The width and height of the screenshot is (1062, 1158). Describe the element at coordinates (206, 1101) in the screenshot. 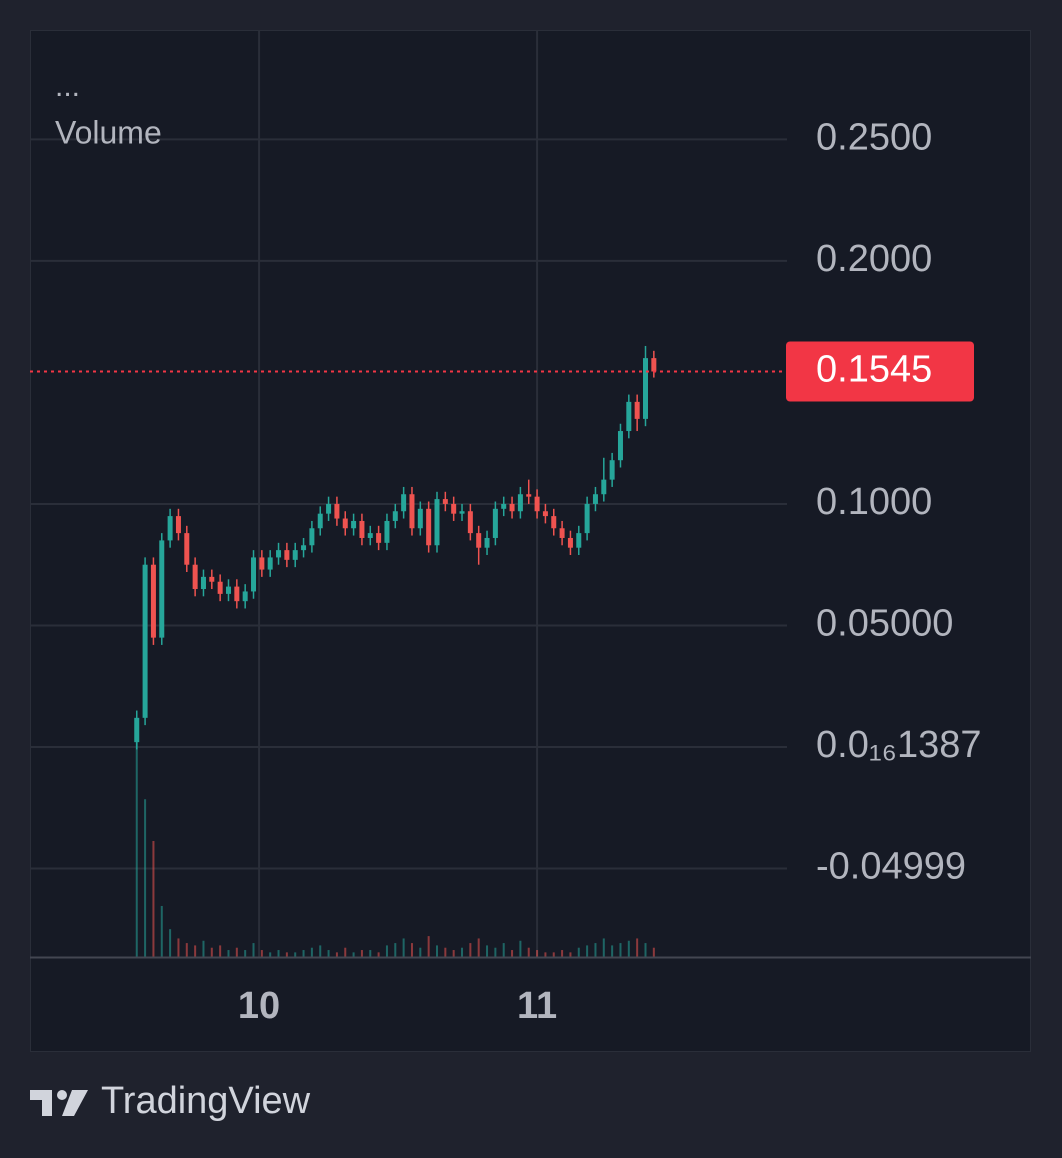

I see `brand-name: TradingView` at that location.